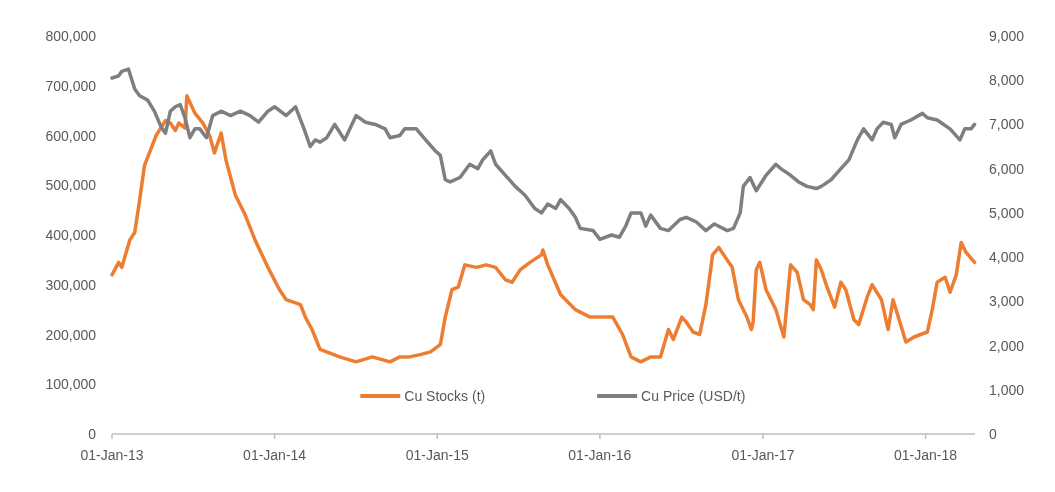 Image resolution: width=1055 pixels, height=492 pixels. Describe the element at coordinates (1007, 124) in the screenshot. I see `y2-tick-label: 7,000` at that location.